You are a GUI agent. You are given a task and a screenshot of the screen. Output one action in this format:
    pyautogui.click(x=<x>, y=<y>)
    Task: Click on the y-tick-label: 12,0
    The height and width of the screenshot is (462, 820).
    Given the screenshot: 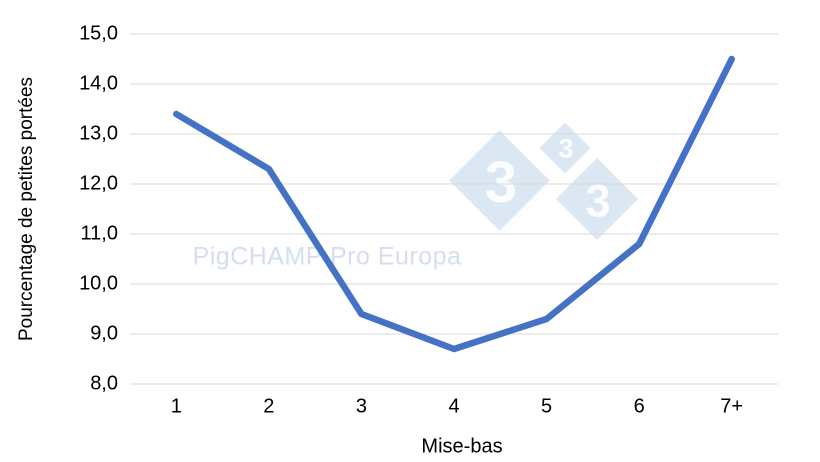 What is the action you would take?
    pyautogui.click(x=98, y=183)
    